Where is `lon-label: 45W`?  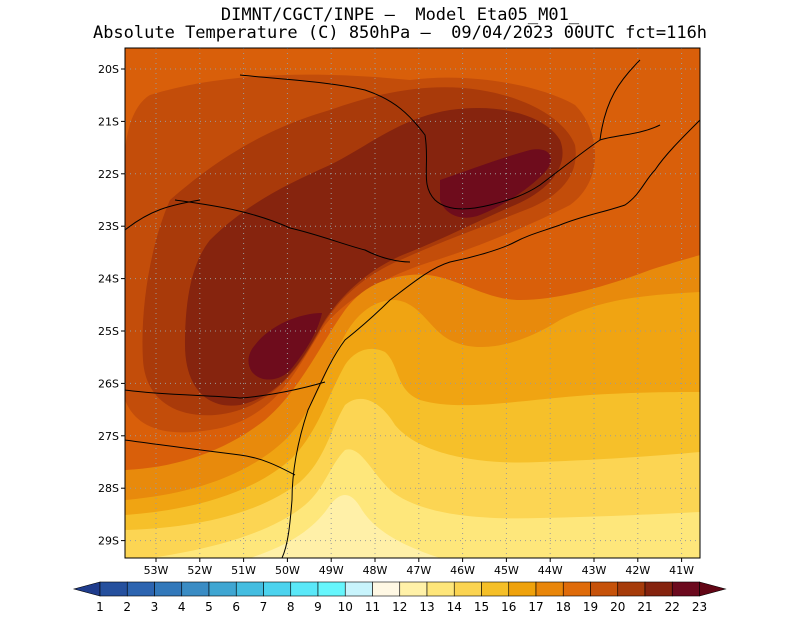 lon-label: 45W is located at coordinates (506, 570).